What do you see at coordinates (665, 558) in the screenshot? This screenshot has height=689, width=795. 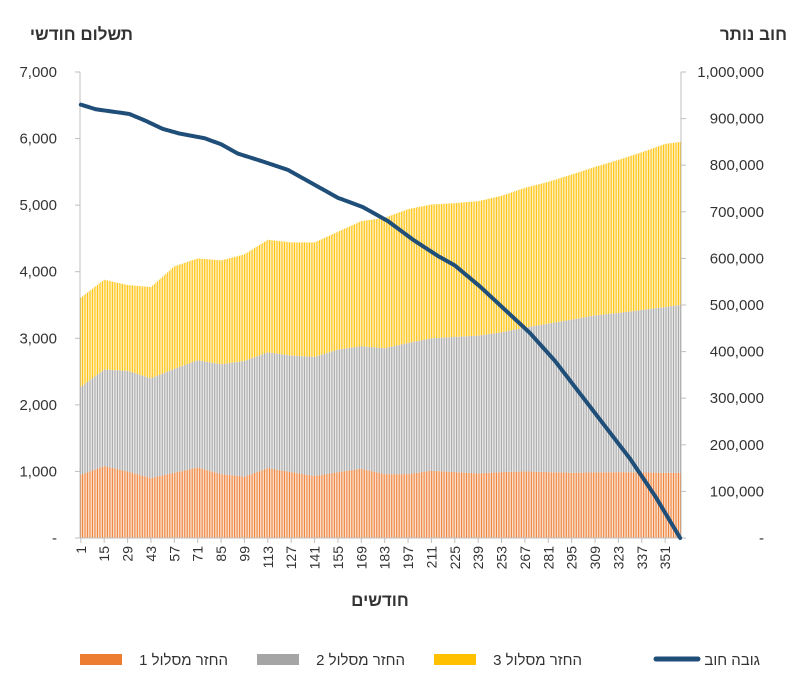 I see `x-tick-label: 351` at bounding box center [665, 558].